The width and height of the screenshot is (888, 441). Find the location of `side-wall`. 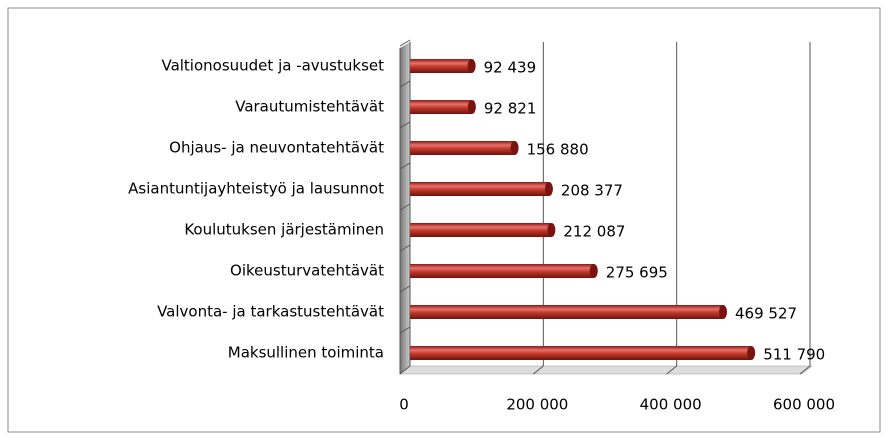

side-wall is located at coordinates (405, 208).